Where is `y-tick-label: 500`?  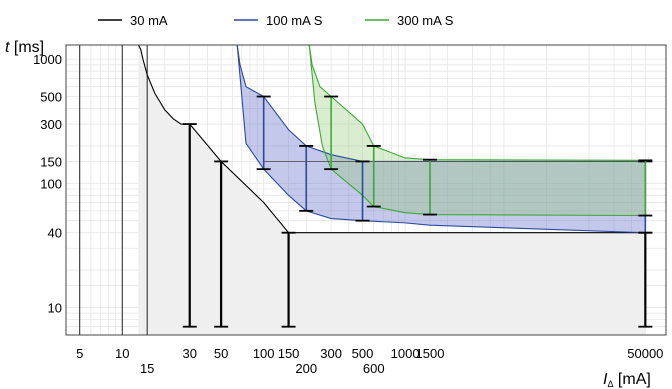 y-tick-label: 500 is located at coordinates (51, 97).